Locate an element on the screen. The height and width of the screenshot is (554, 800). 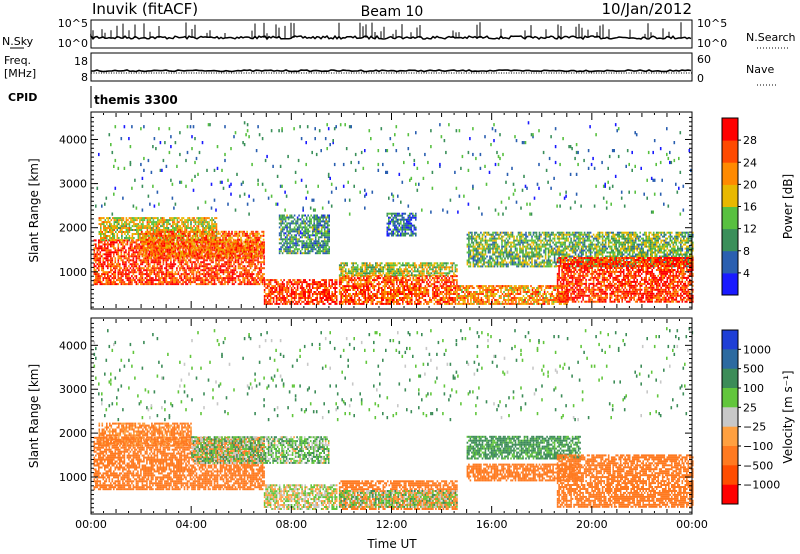
nsky-panel-frame is located at coordinates (391, 34).